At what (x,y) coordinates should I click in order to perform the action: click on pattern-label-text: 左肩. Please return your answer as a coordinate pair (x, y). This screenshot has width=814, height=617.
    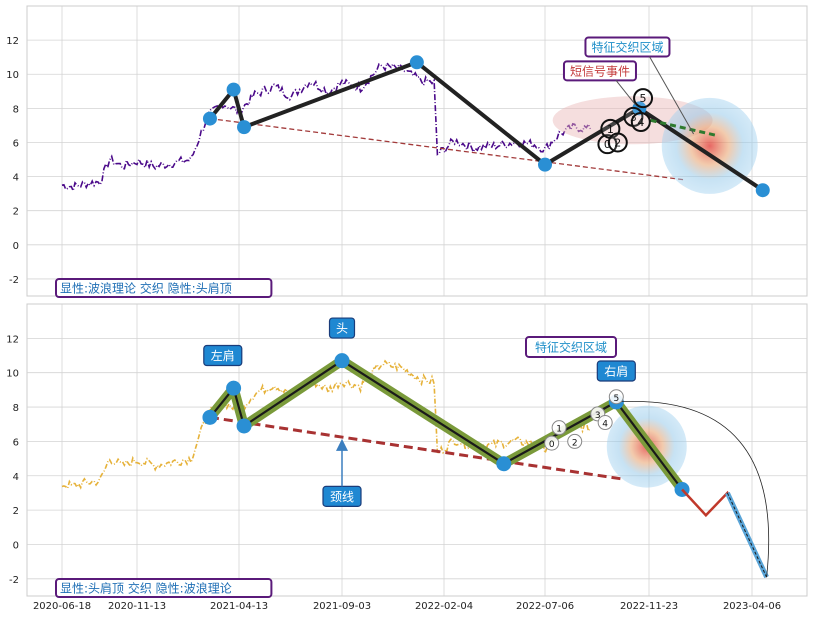
    Looking at the image, I should click on (223, 355).